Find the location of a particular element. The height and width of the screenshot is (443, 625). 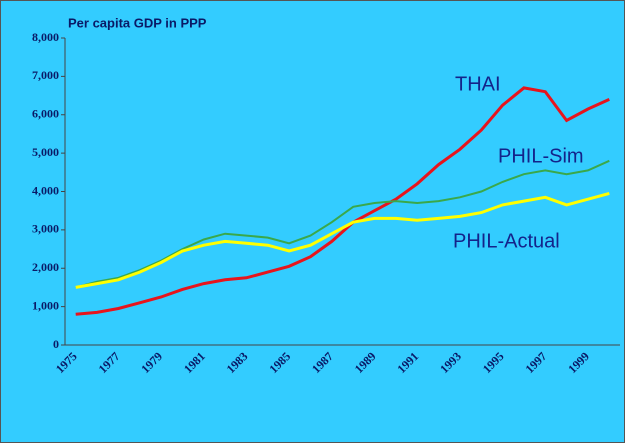

y-tick-label: 8,000 is located at coordinates (45, 37).